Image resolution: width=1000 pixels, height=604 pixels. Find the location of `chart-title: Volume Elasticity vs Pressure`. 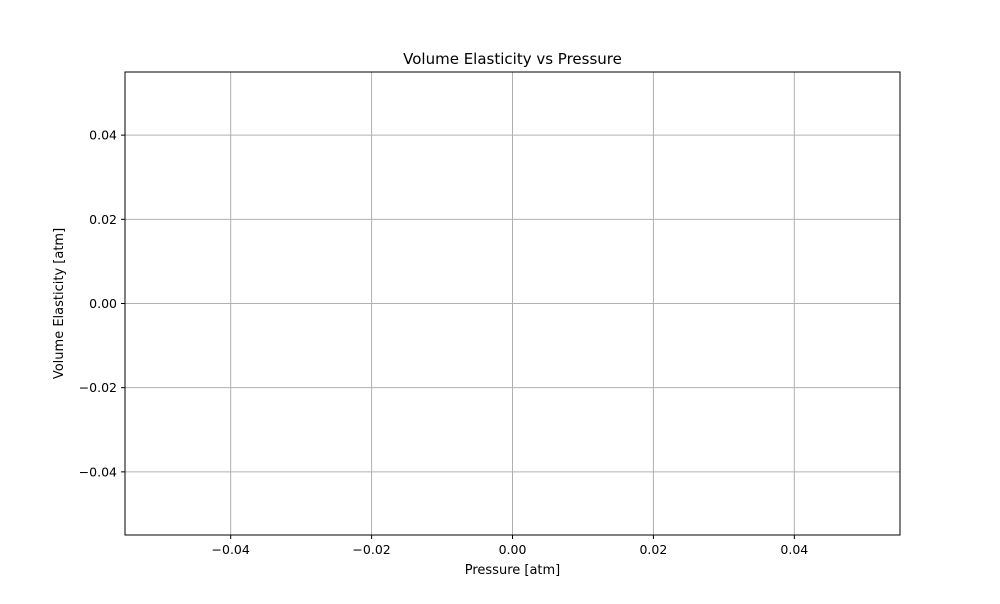

chart-title: Volume Elasticity vs Pressure is located at coordinates (512, 59).